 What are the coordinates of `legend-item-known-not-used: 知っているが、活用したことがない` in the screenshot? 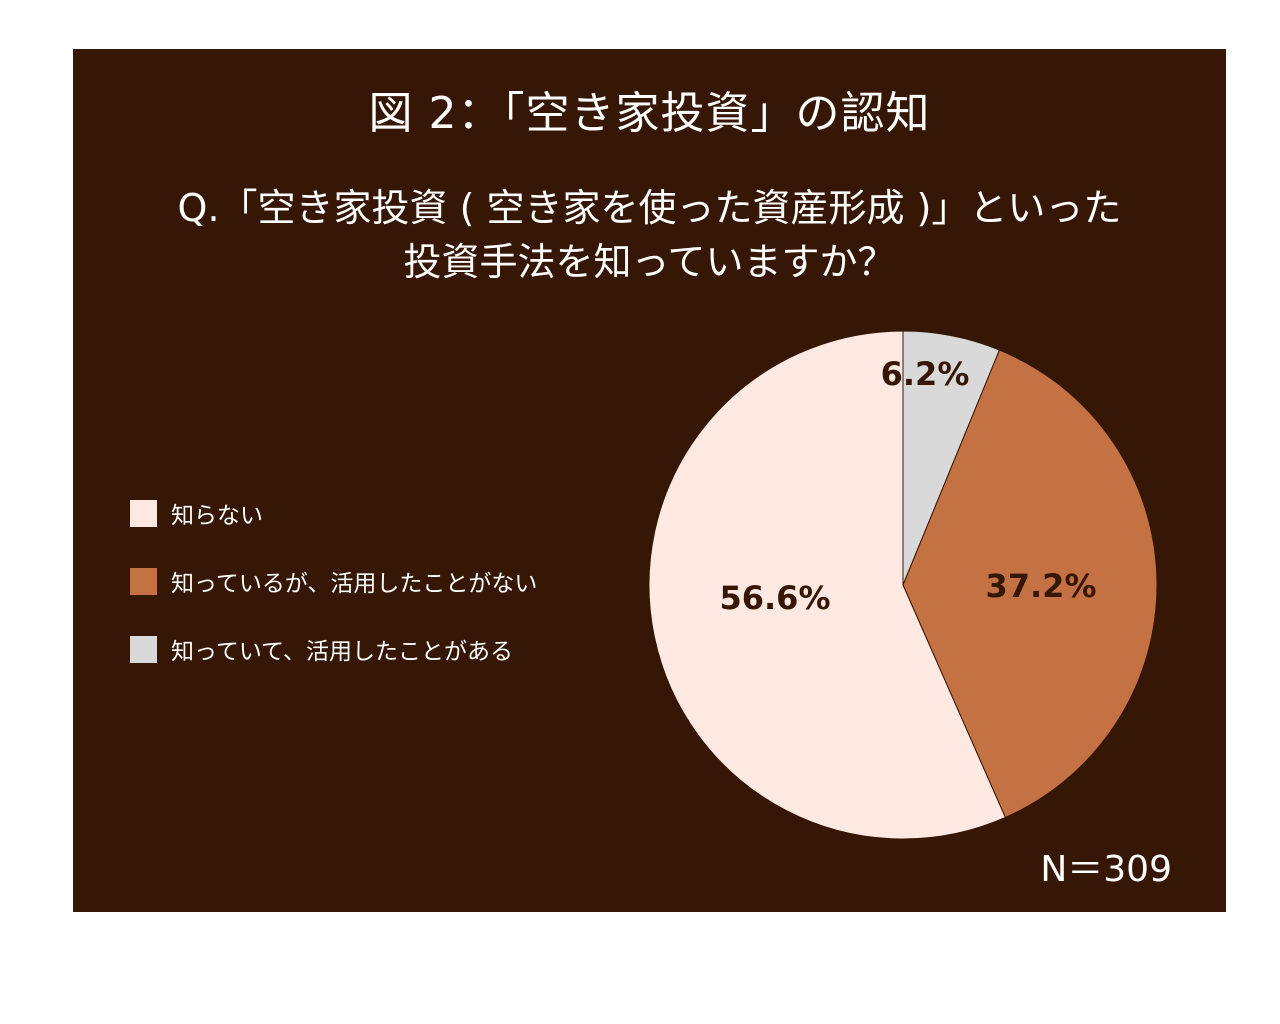 It's located at (334, 582).